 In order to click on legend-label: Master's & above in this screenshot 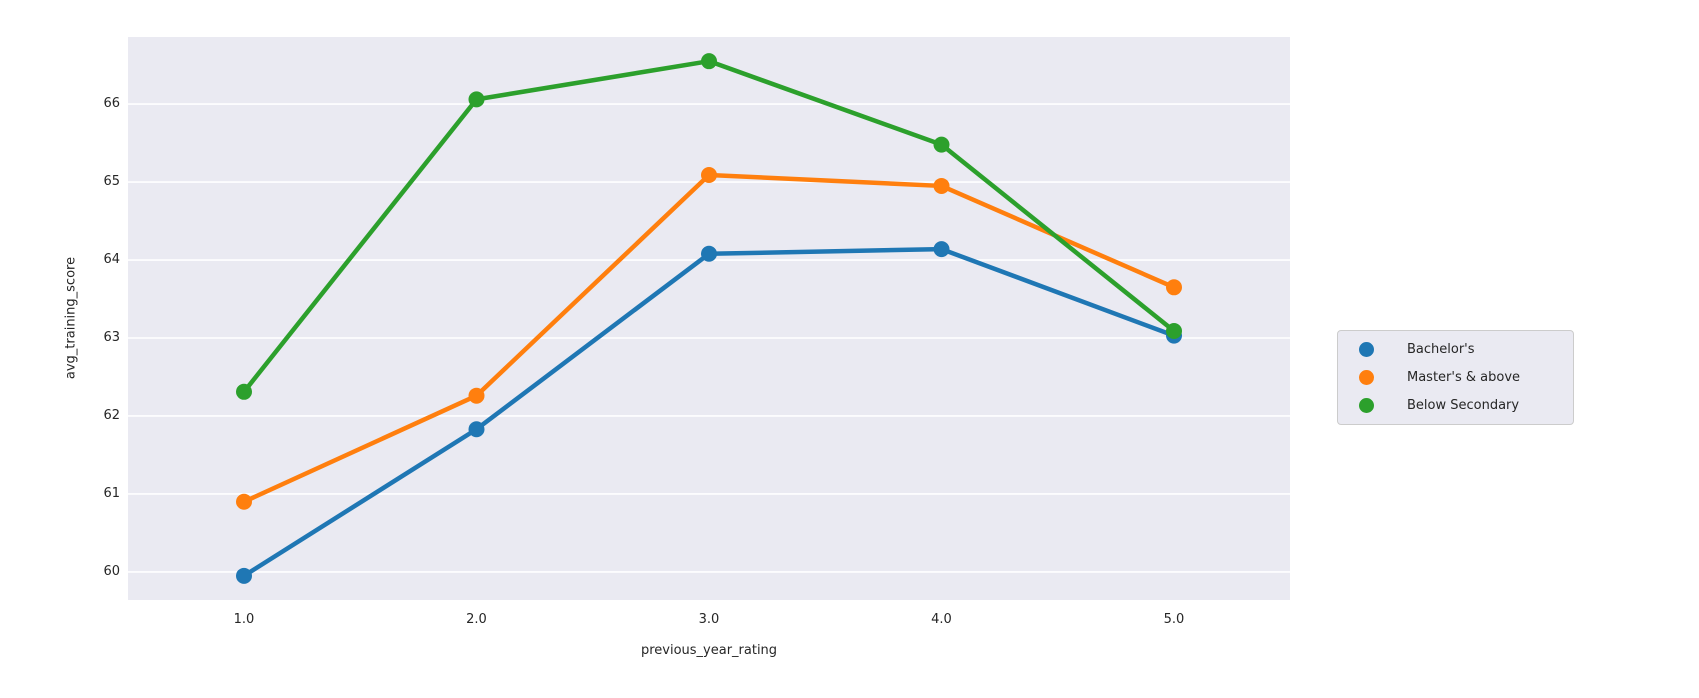, I will do `click(1464, 377)`.